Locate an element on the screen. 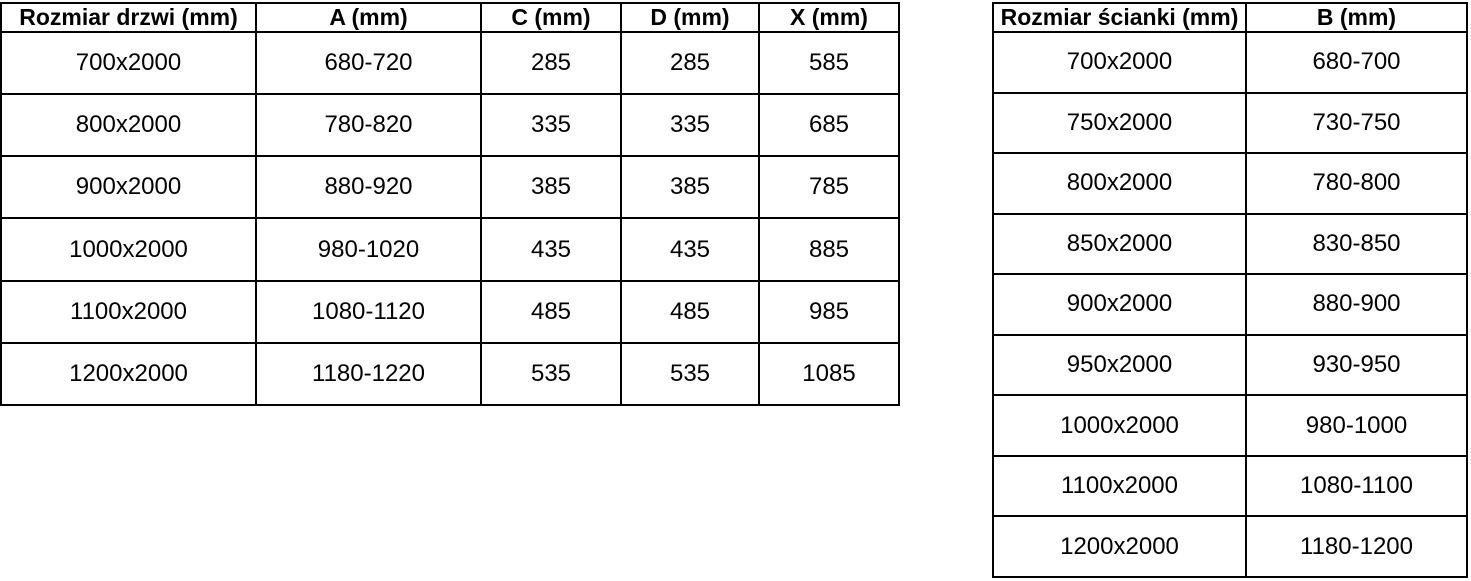  table-cell: 780-820 is located at coordinates (368, 125).